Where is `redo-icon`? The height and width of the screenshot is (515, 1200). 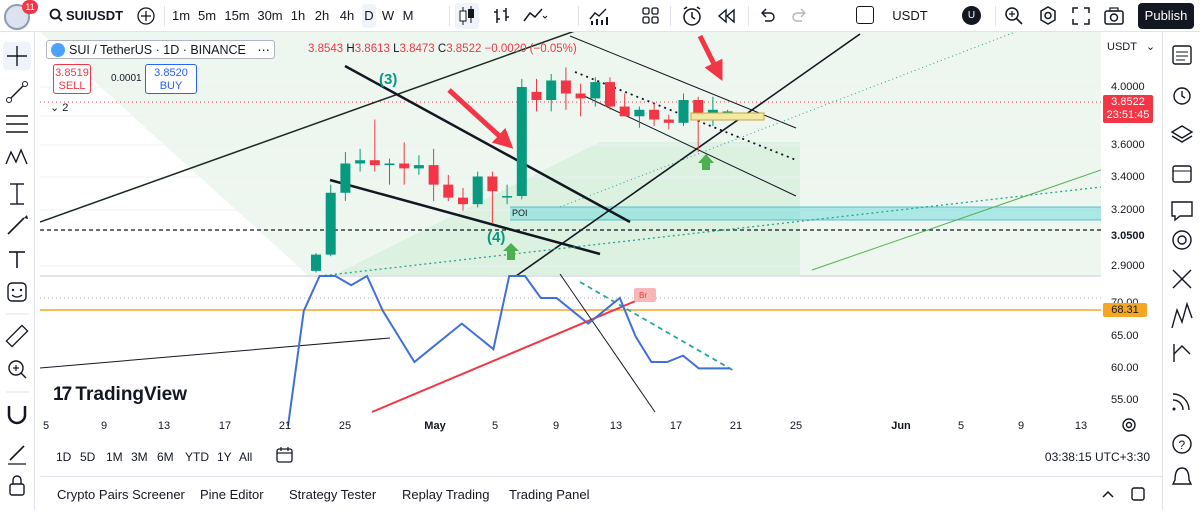
redo-icon is located at coordinates (801, 16).